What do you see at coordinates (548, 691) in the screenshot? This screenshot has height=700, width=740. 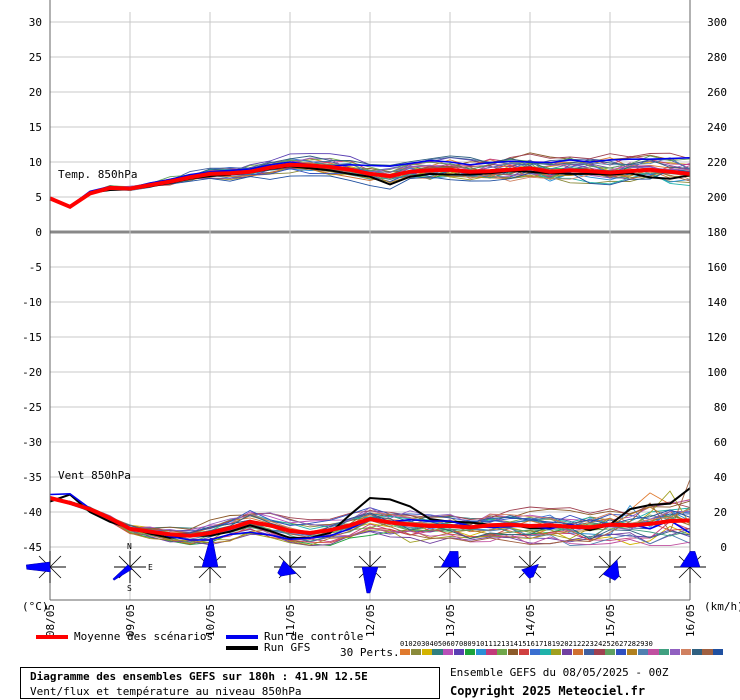 I see `copyright: Copyright 2025 Meteociel.fr` at bounding box center [548, 691].